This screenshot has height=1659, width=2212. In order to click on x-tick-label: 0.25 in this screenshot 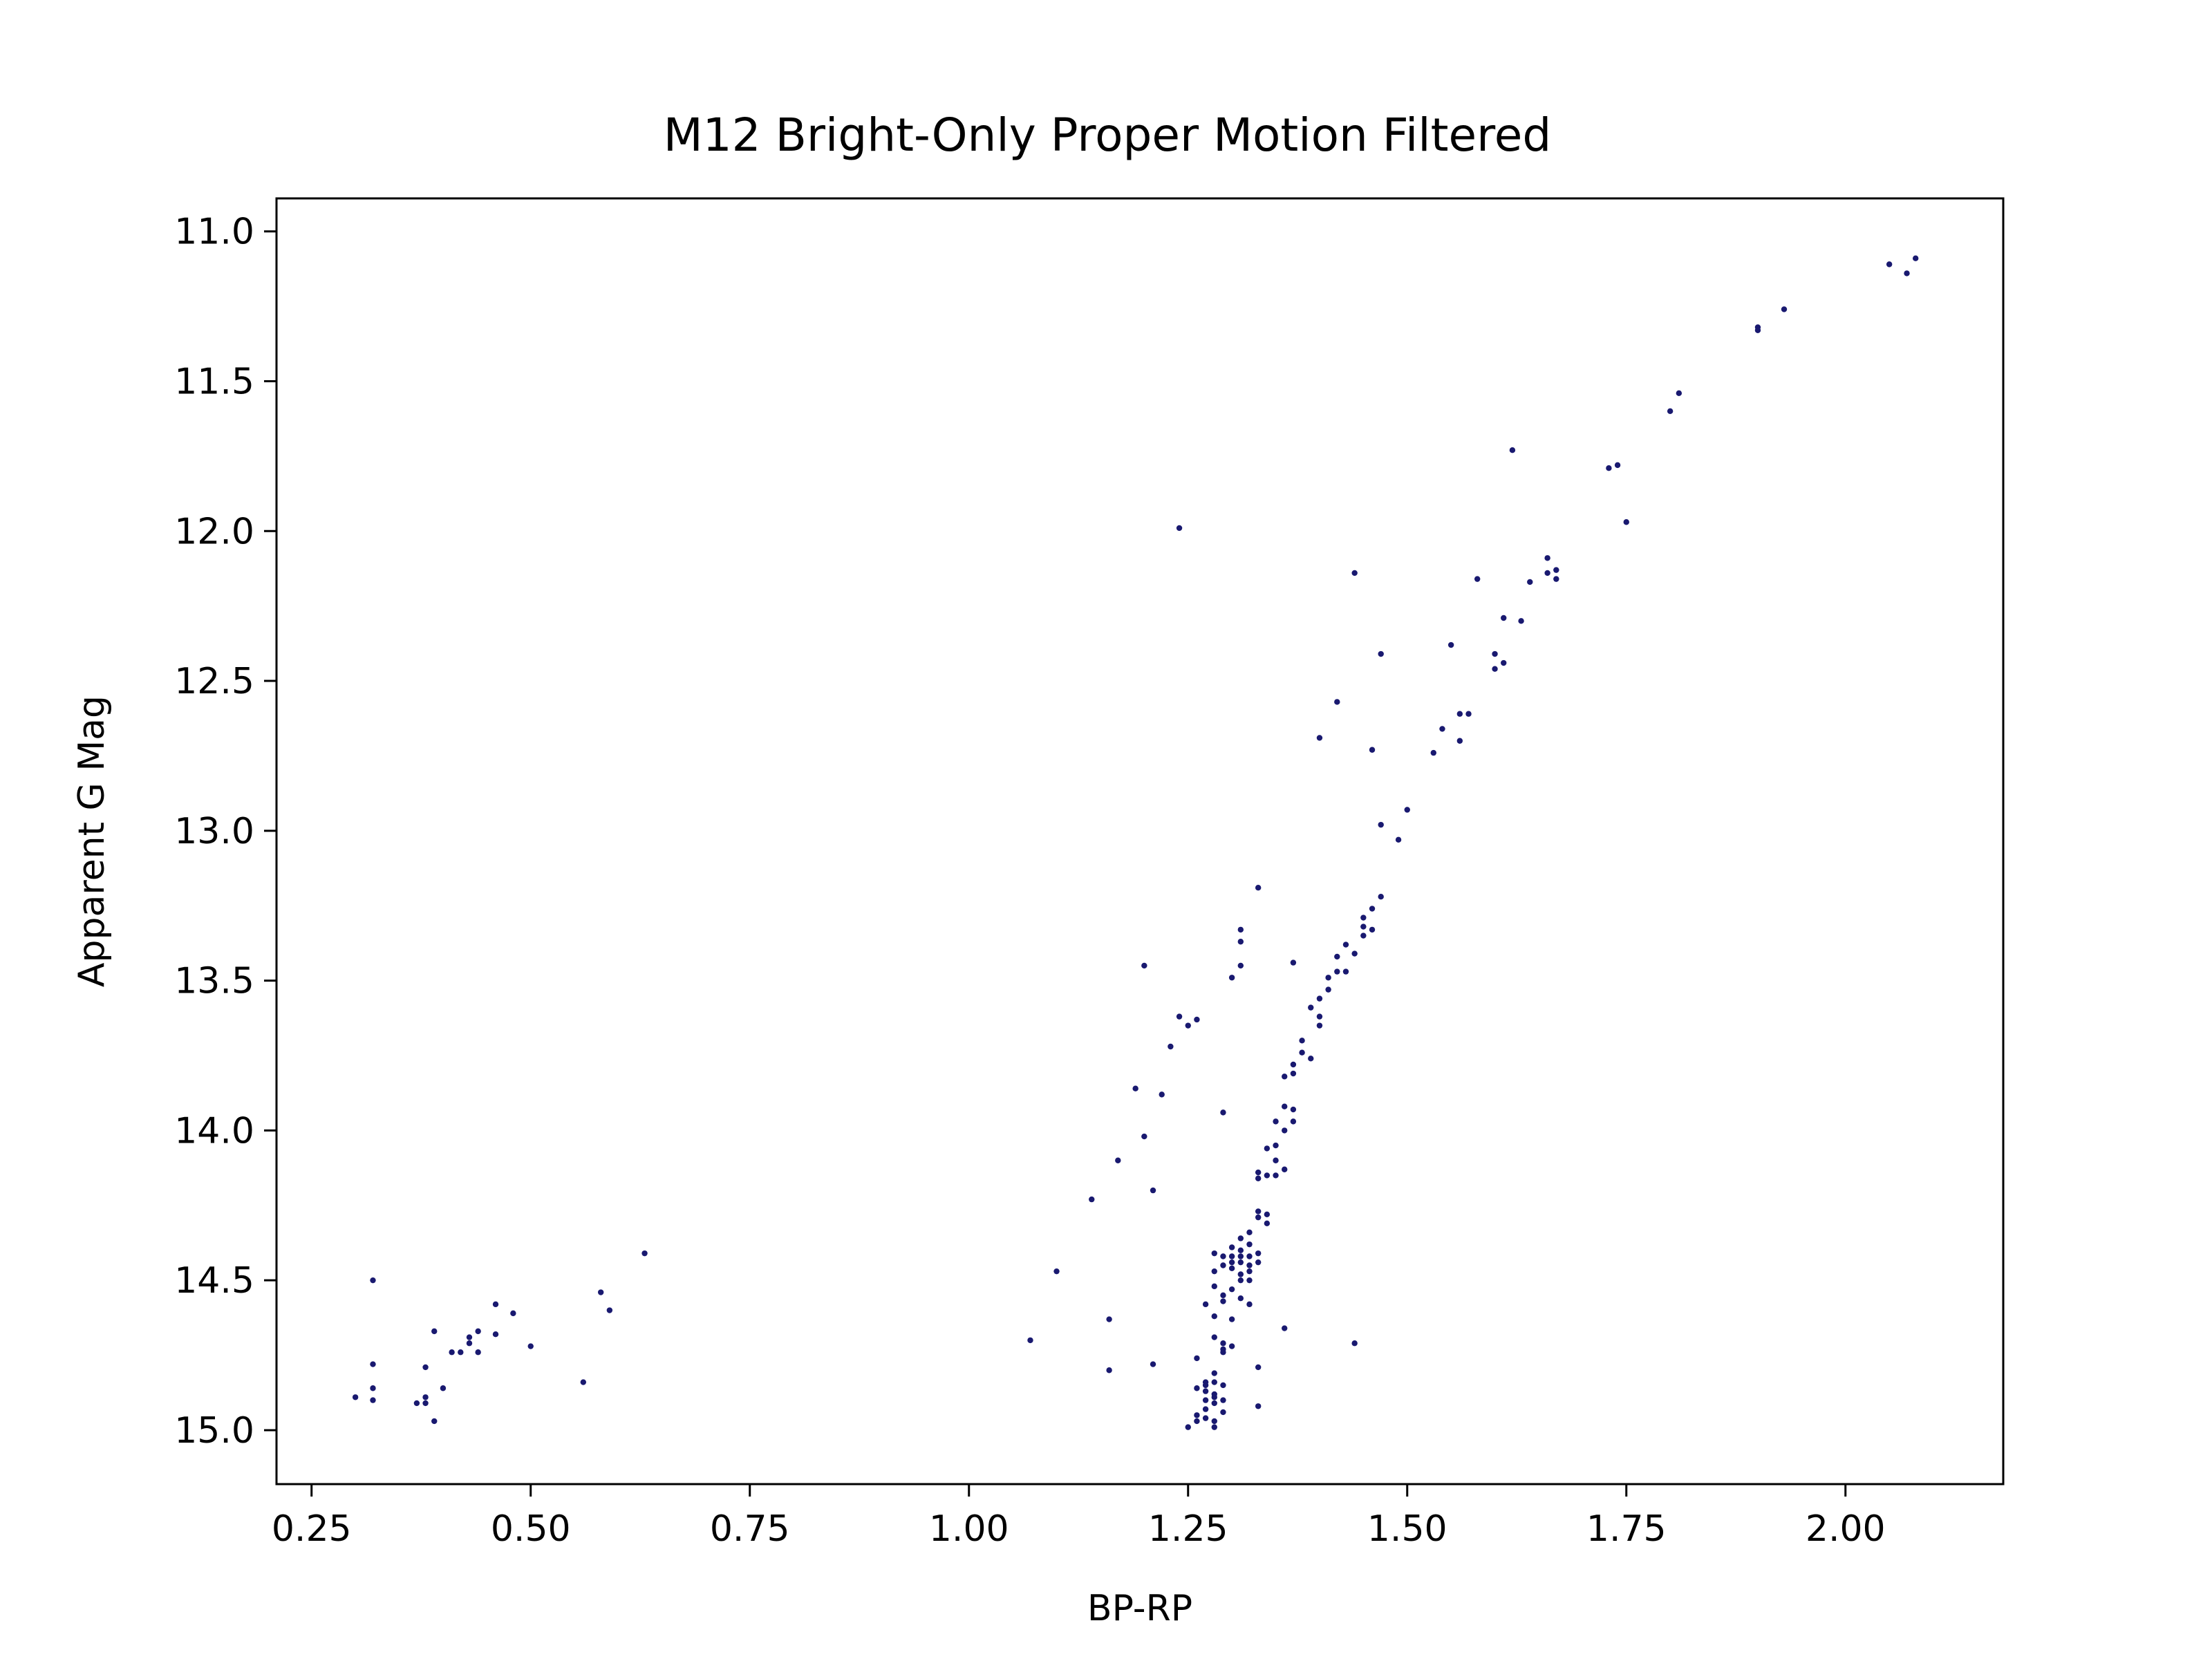, I will do `click(312, 1529)`.